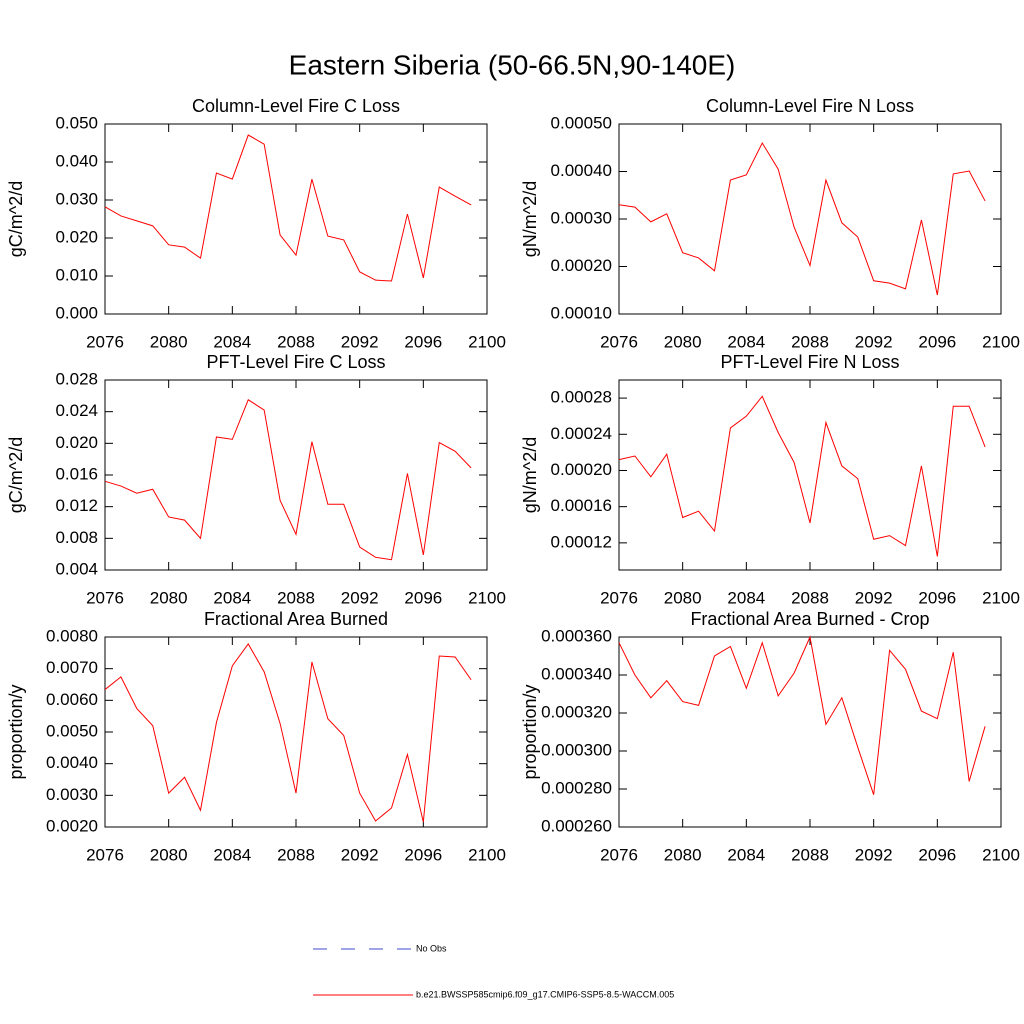  I want to click on y-tick-label: 0.004, so click(76, 568).